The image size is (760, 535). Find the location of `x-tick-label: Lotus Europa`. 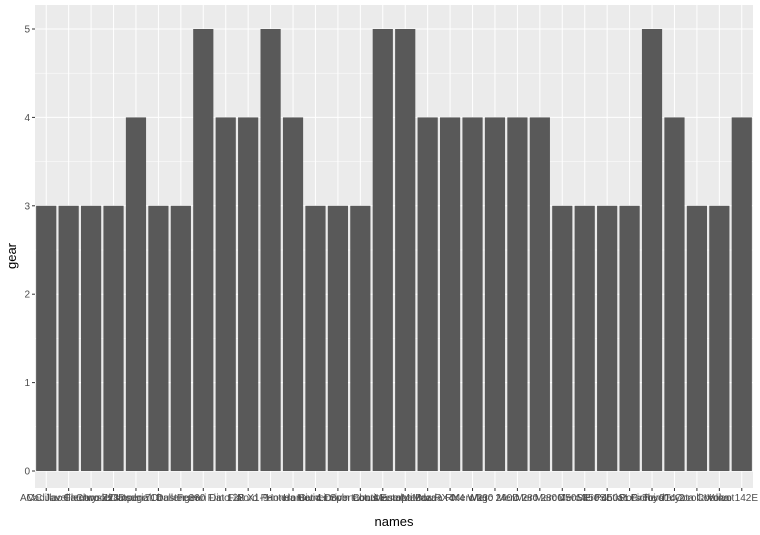

x-tick-label: Lotus Europa is located at coordinates (383, 498).